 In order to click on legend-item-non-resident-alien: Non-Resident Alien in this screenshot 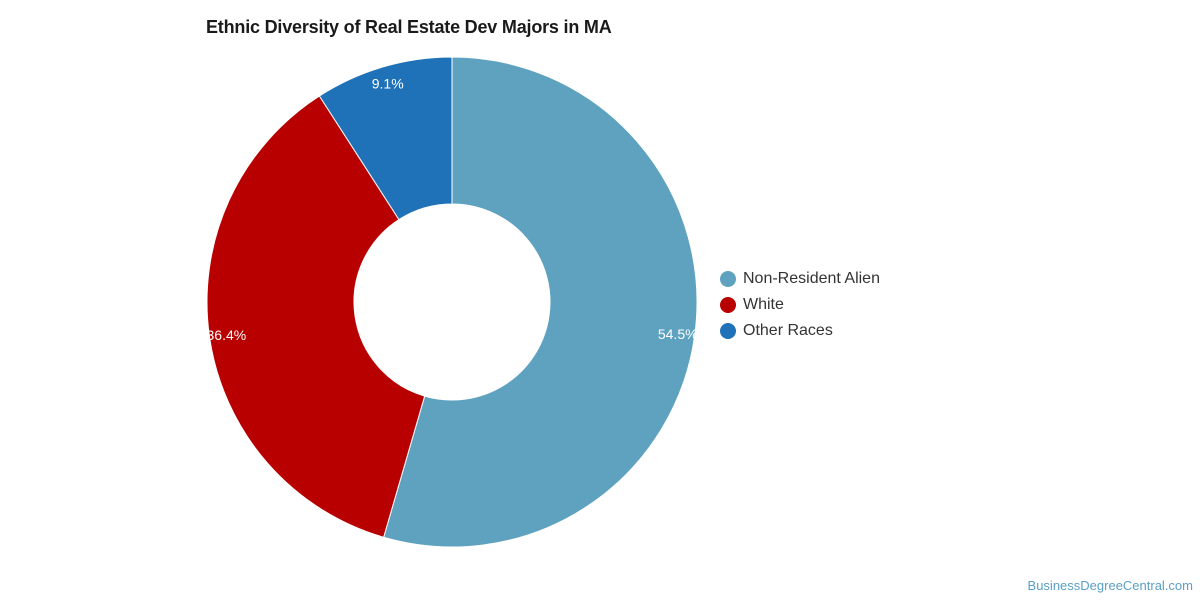, I will do `click(800, 279)`.